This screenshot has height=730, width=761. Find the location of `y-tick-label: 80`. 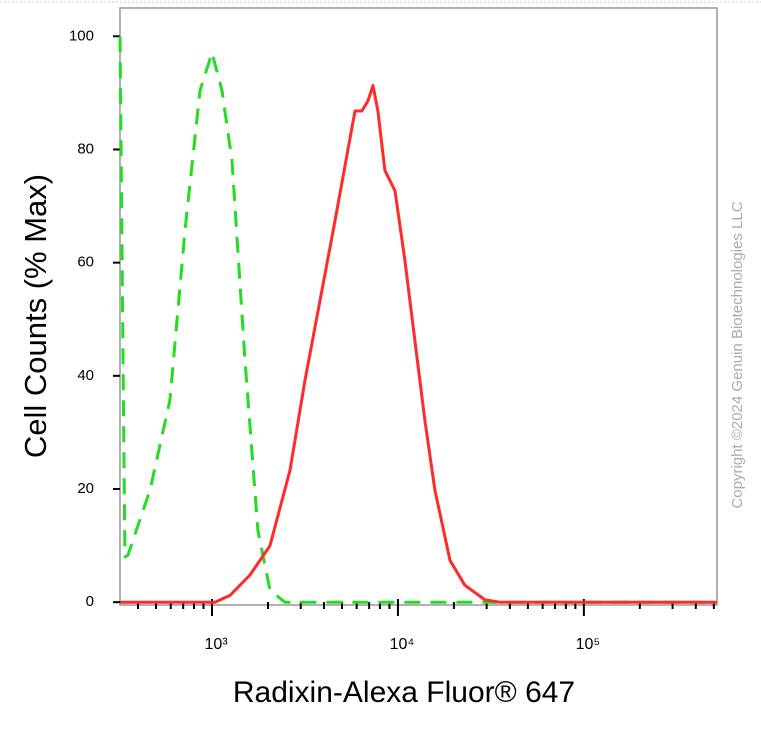

y-tick-label: 80 is located at coordinates (85, 148).